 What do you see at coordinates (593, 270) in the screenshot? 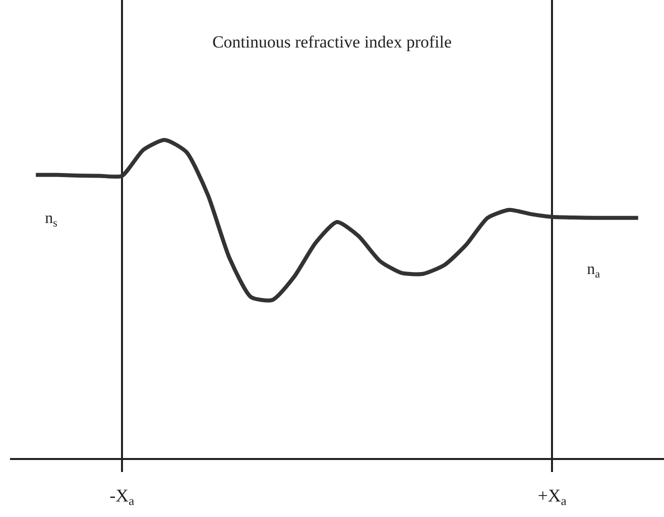
I see `annotation: n$_{a}$` at bounding box center [593, 270].